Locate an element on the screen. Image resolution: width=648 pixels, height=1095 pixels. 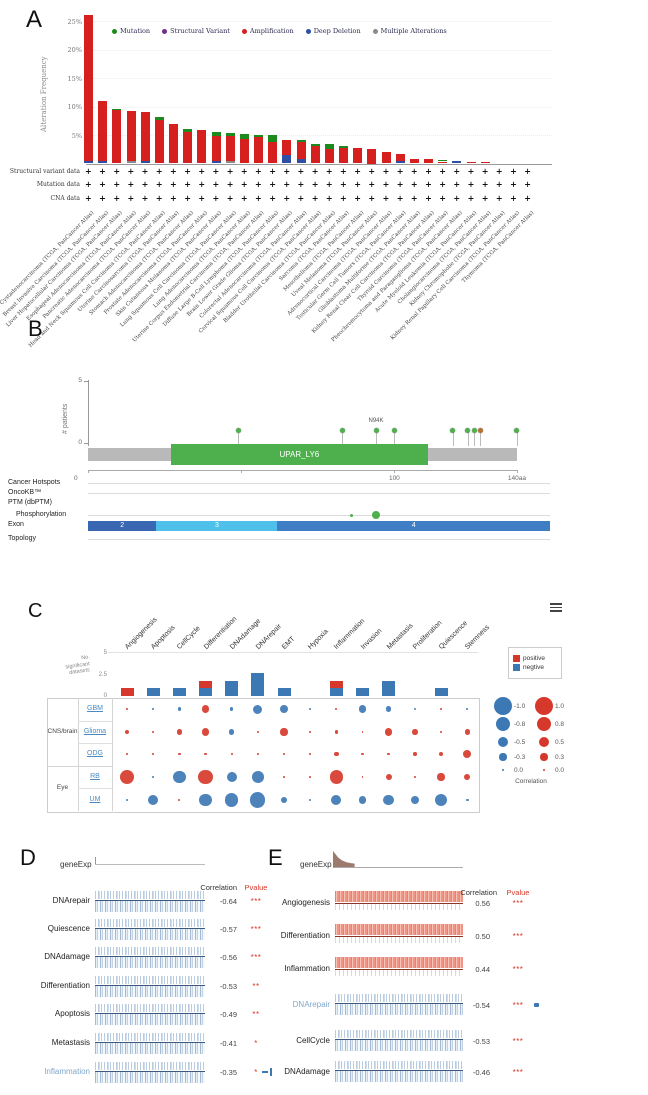
legend-label: Amplification is located at coordinates (271, 31).